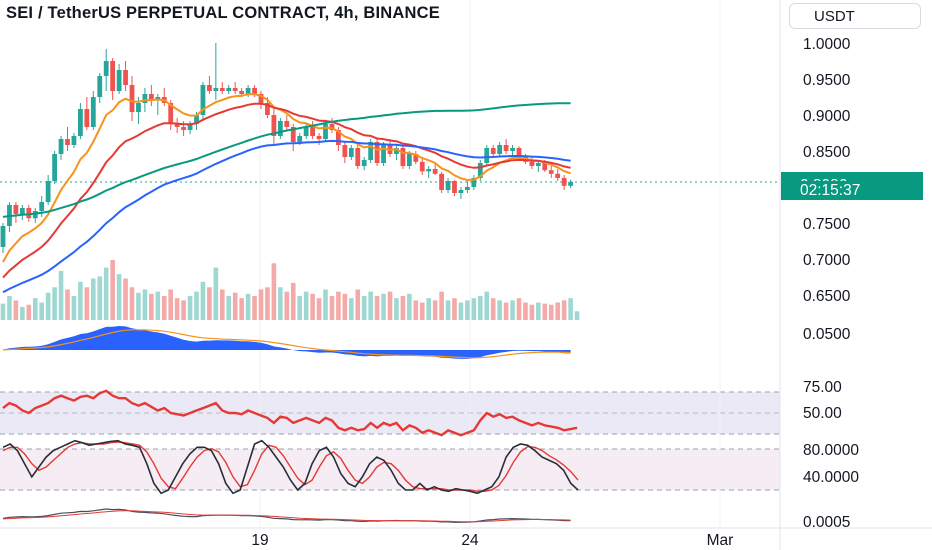  What do you see at coordinates (831, 450) in the screenshot?
I see `pane-tick-label: 80.0000` at bounding box center [831, 450].